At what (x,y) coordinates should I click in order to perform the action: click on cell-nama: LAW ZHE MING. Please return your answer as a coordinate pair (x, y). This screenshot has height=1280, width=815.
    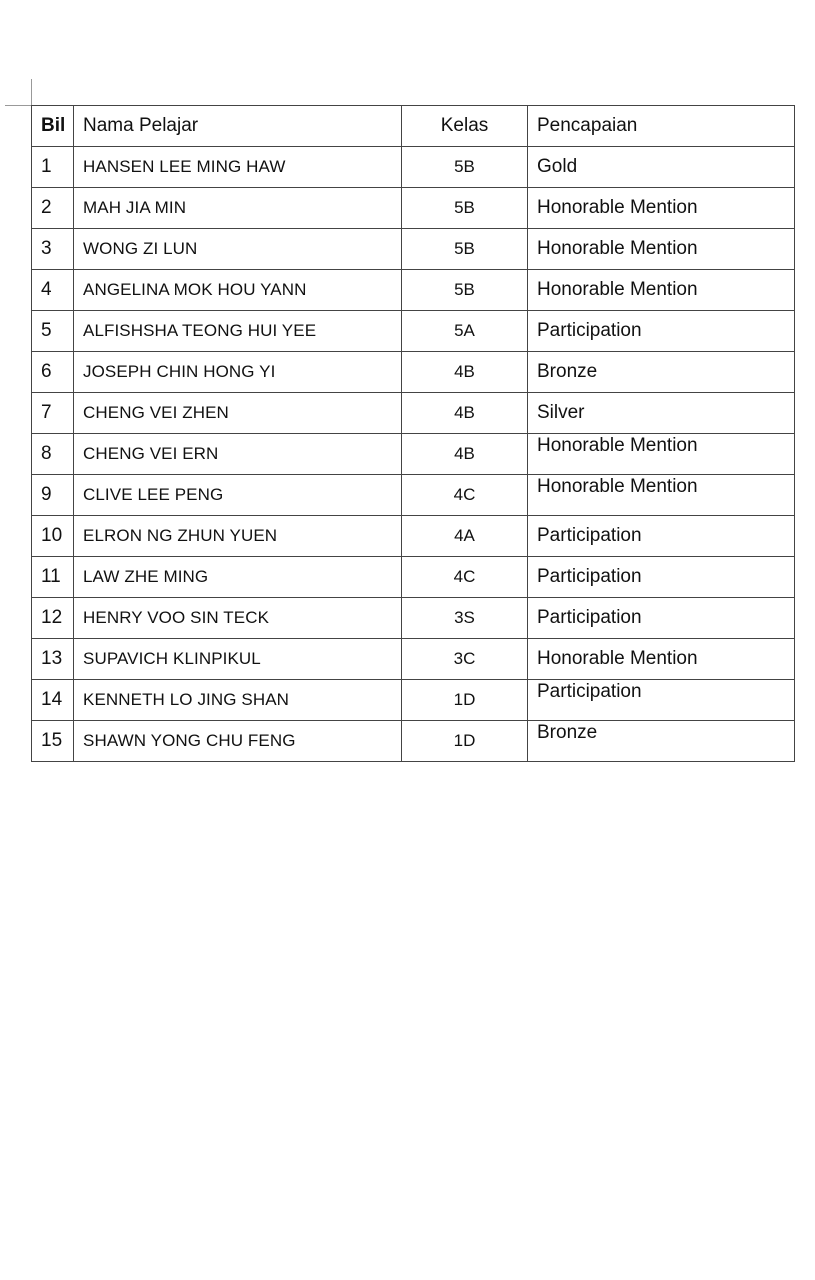
    Looking at the image, I should click on (237, 577).